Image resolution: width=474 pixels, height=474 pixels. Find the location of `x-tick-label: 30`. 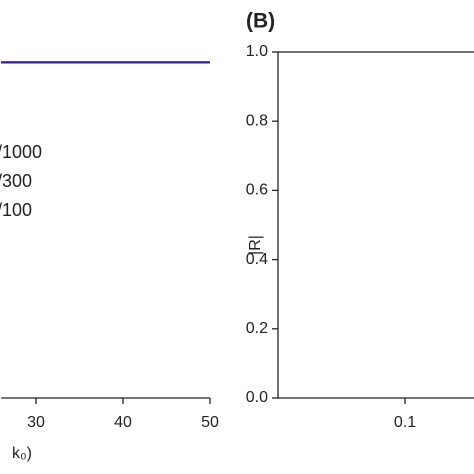

x-tick-label: 30 is located at coordinates (36, 422).